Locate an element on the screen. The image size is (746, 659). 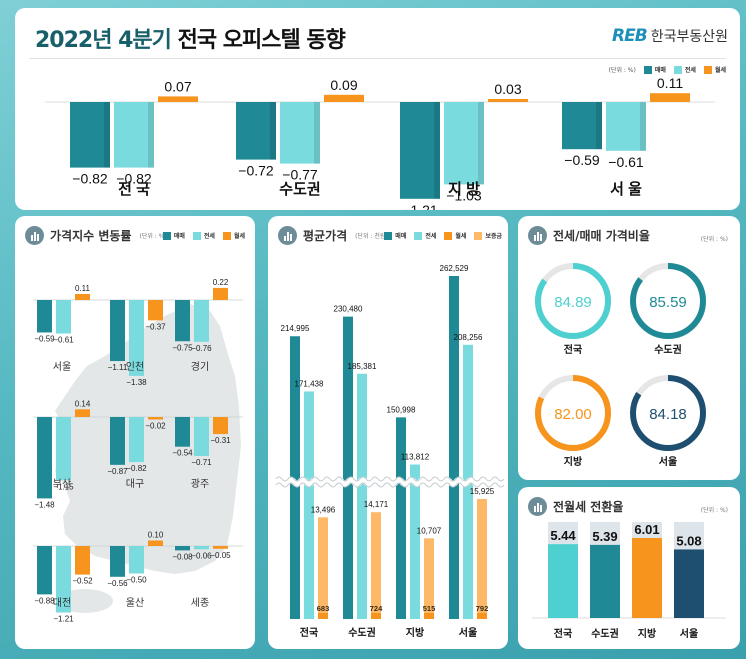
summary-legend: (단위 : %) 매매 전세 월세 is located at coordinates (667, 69).